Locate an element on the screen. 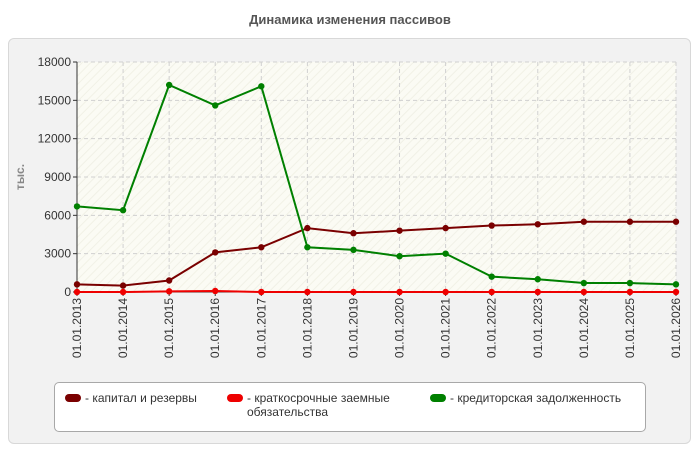 The height and width of the screenshot is (450, 700). chart-title: Динамика изменения пассивов is located at coordinates (350, 19).